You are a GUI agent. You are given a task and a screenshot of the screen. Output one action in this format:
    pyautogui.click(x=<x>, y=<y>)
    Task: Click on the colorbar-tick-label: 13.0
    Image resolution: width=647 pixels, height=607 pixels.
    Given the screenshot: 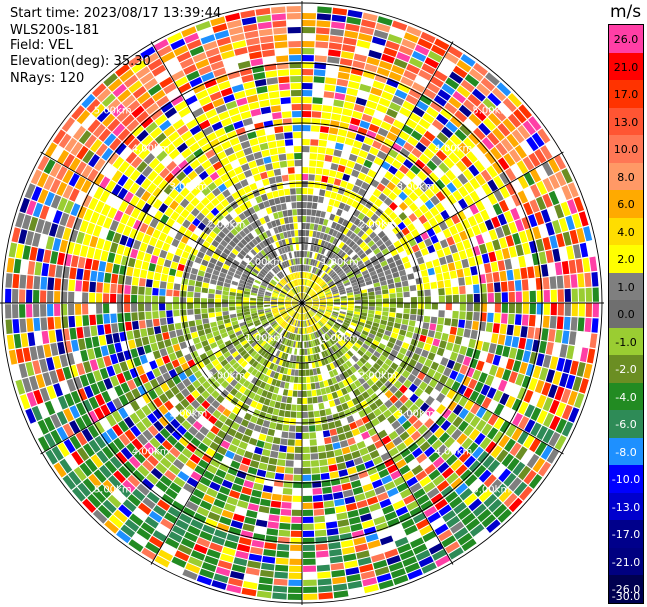 What is the action you would take?
    pyautogui.click(x=626, y=122)
    